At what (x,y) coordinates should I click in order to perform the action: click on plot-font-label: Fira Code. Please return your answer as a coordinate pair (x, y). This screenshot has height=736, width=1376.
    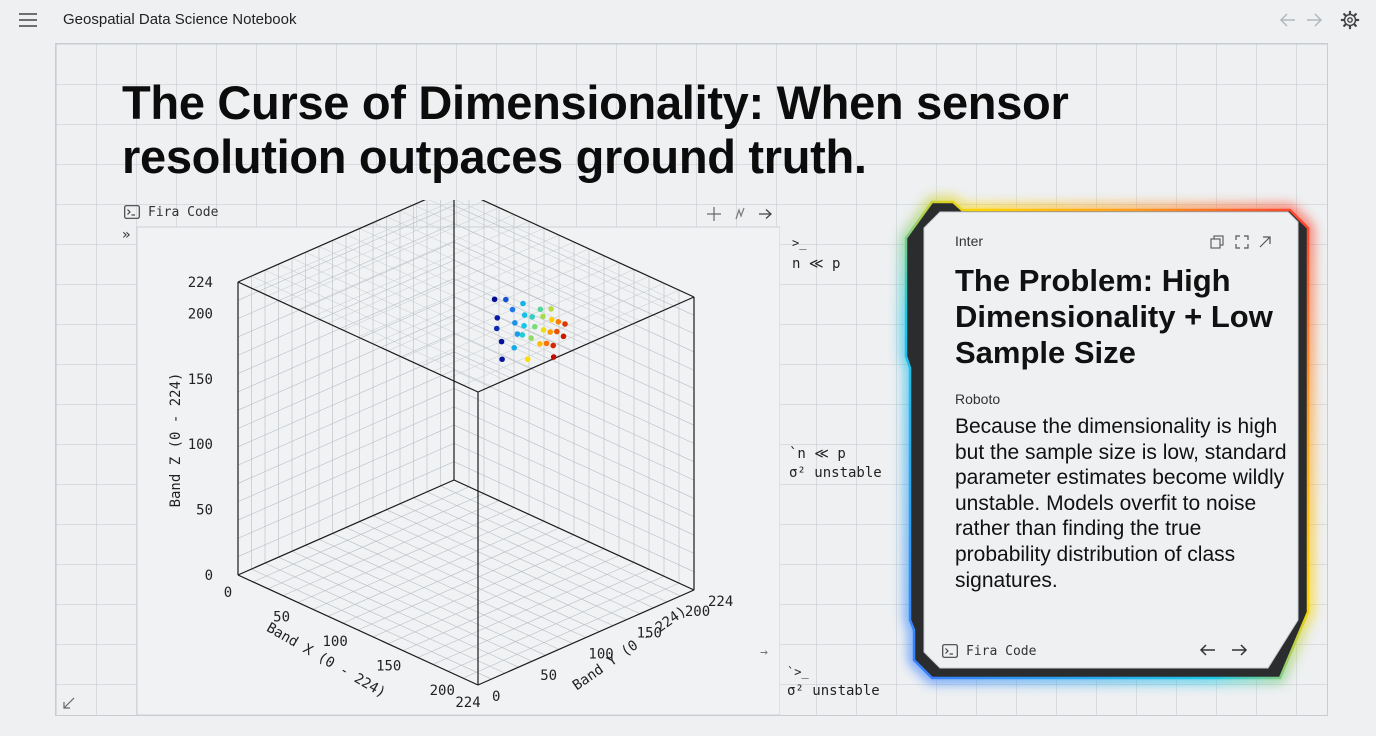
    Looking at the image, I should click on (171, 212).